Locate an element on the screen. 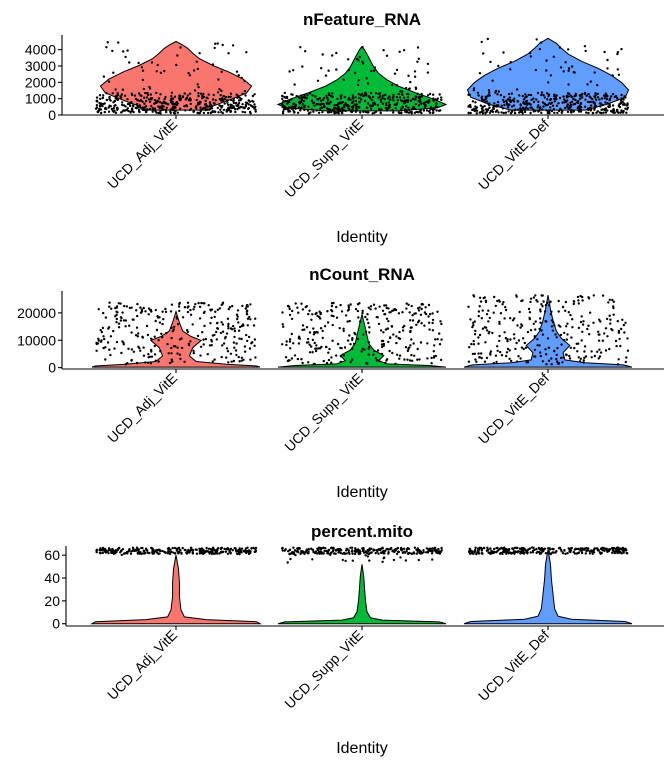 The image size is (672, 768). points-UCD_Supp_VitE is located at coordinates (361, 555).